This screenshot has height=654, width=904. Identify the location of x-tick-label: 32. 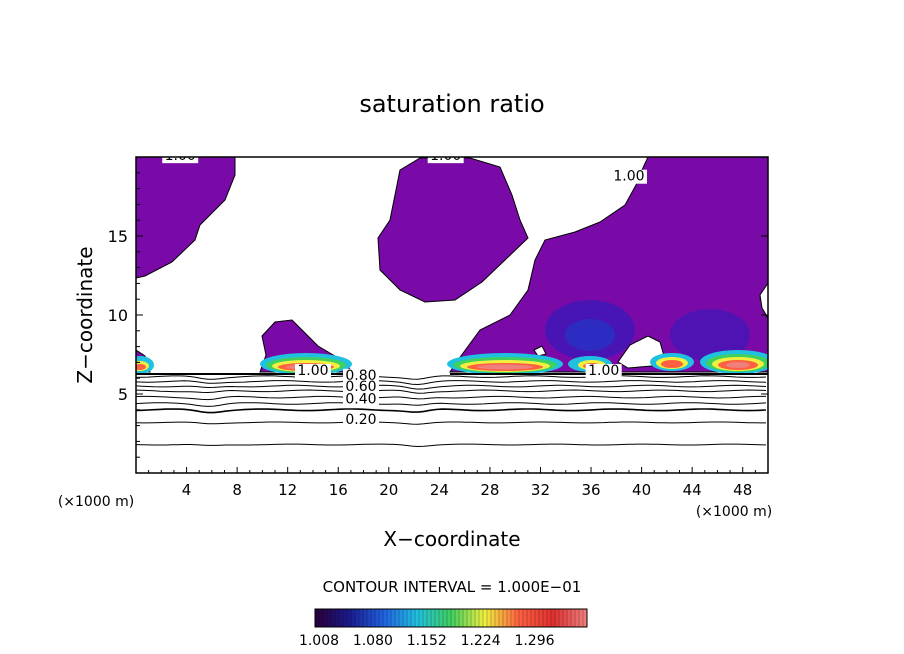
(540, 490).